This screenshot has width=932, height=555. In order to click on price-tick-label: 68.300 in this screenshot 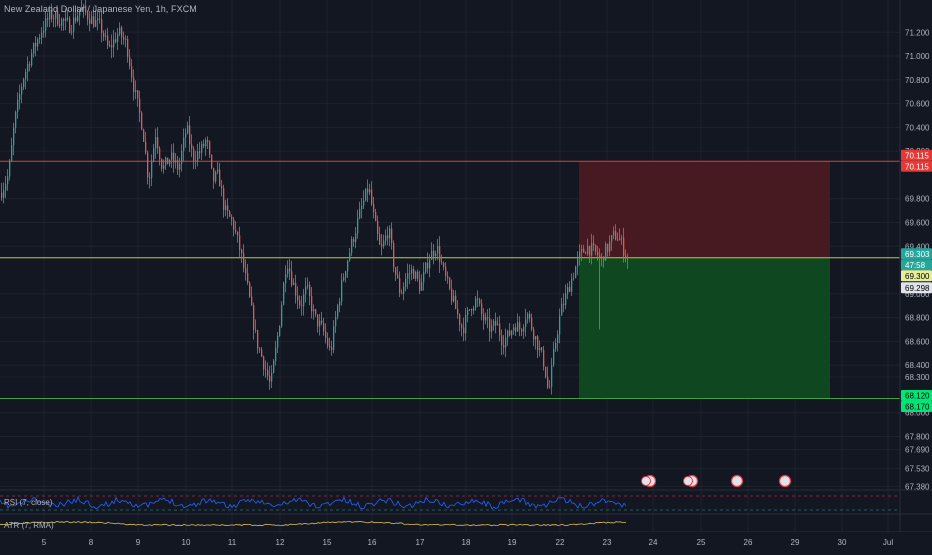, I will do `click(917, 377)`.